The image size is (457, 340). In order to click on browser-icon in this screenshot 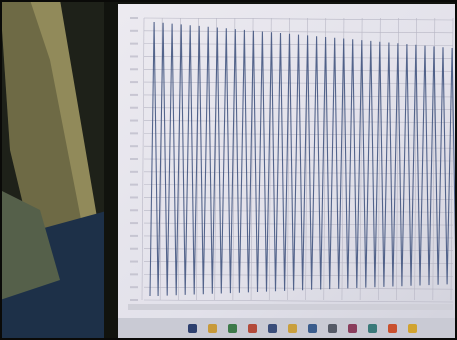, I will do `click(232, 328)`.